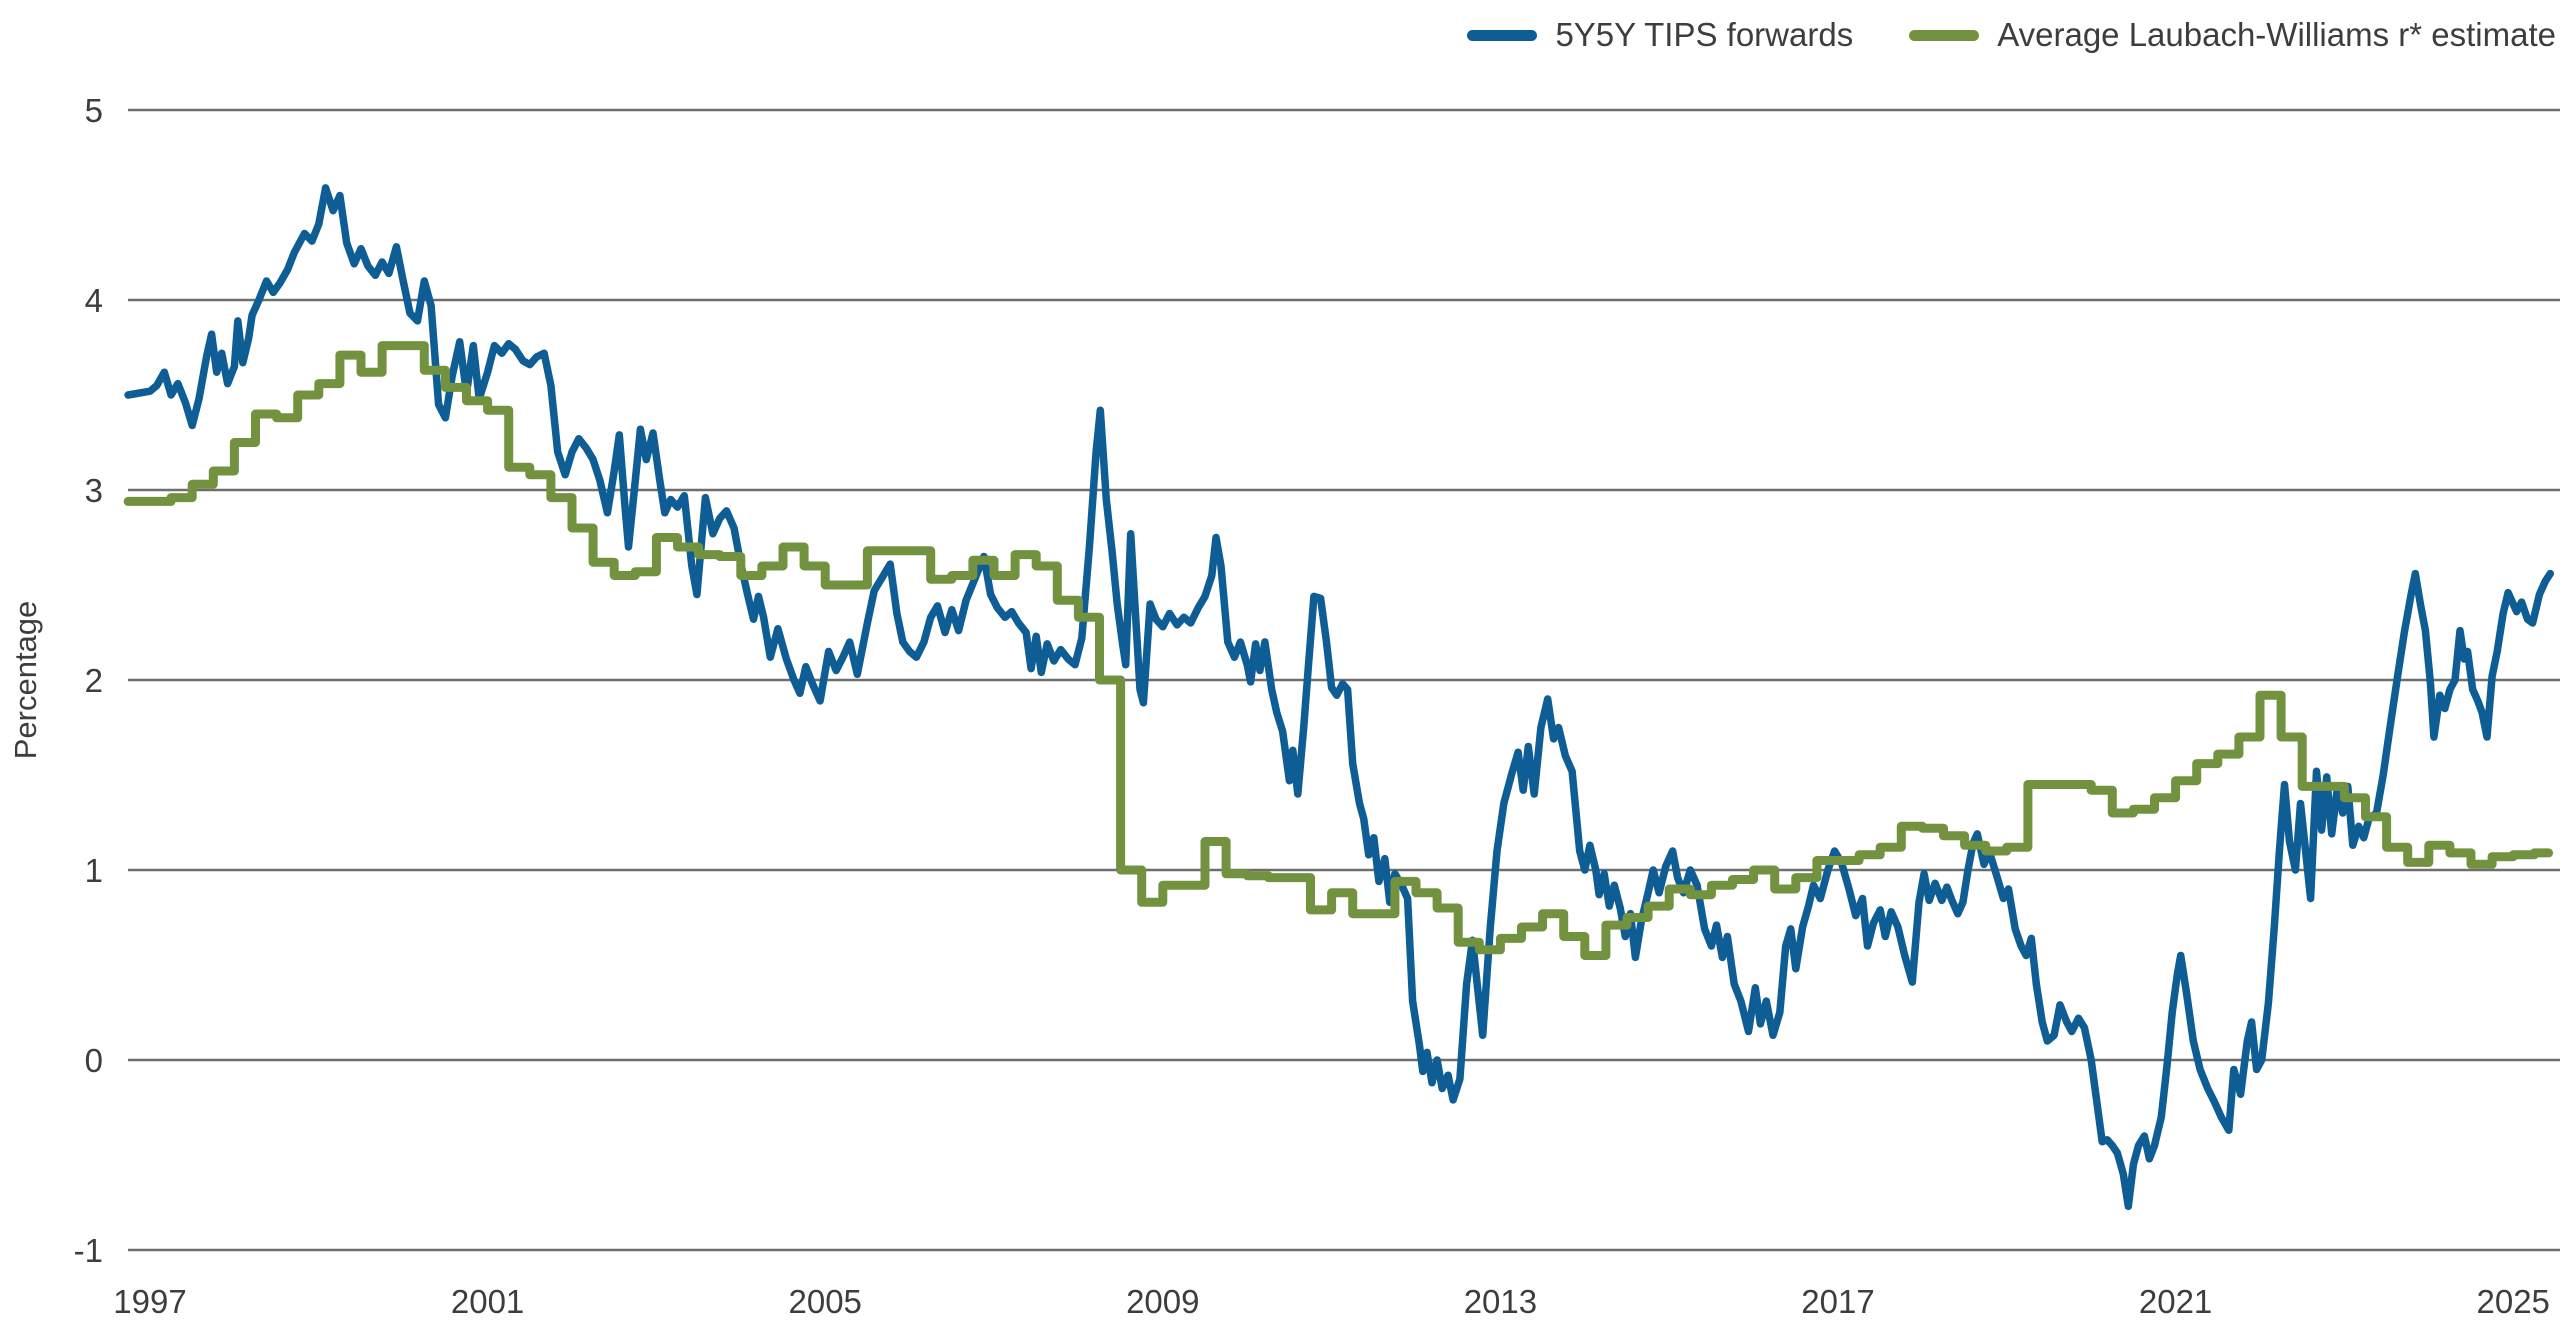  What do you see at coordinates (149, 1301) in the screenshot?
I see `x-tick-label-1997: 1997` at bounding box center [149, 1301].